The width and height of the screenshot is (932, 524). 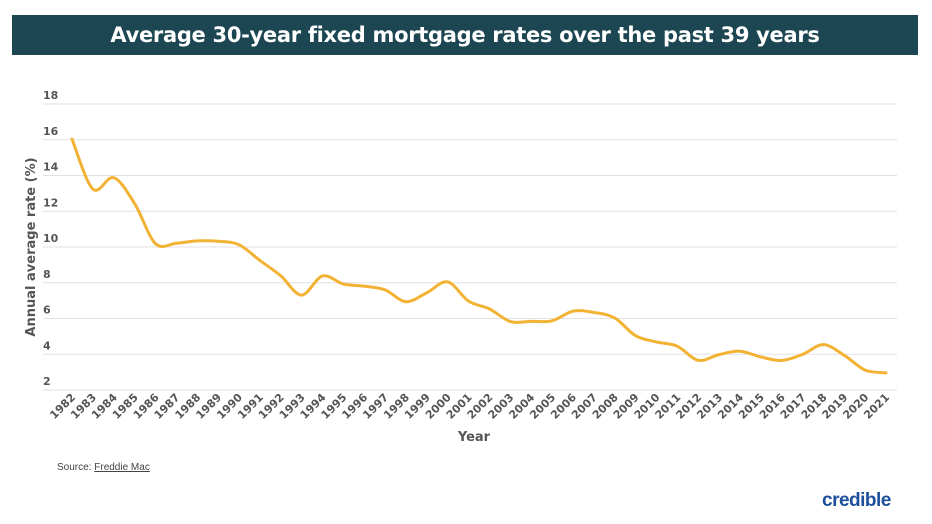 I want to click on y-tick-label: 2, so click(x=47, y=381).